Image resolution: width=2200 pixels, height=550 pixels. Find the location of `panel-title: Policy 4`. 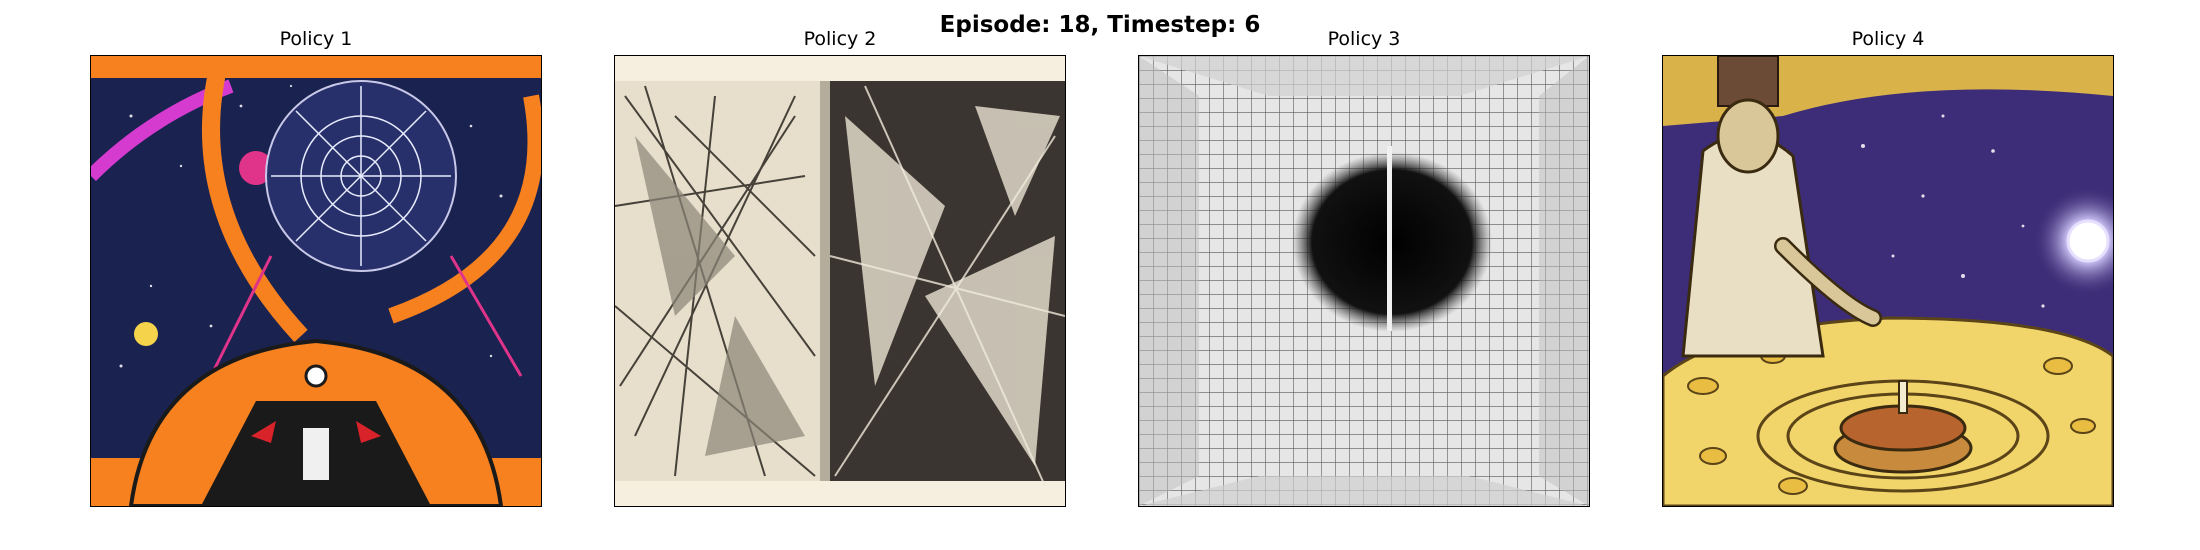

panel-title: Policy 4 is located at coordinates (1888, 39).